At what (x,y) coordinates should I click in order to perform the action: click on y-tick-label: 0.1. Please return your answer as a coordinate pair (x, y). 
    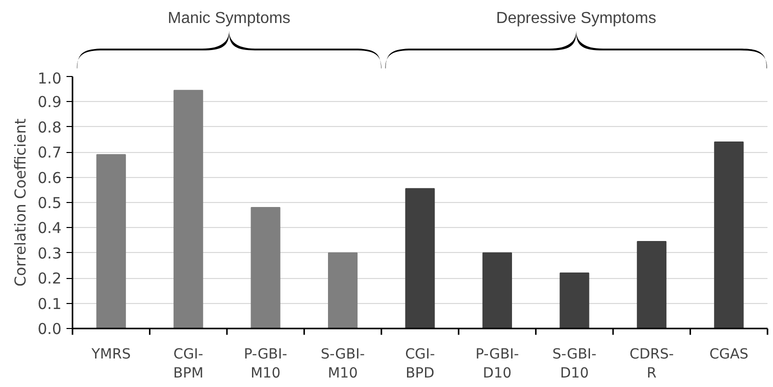
    Looking at the image, I should click on (50, 303).